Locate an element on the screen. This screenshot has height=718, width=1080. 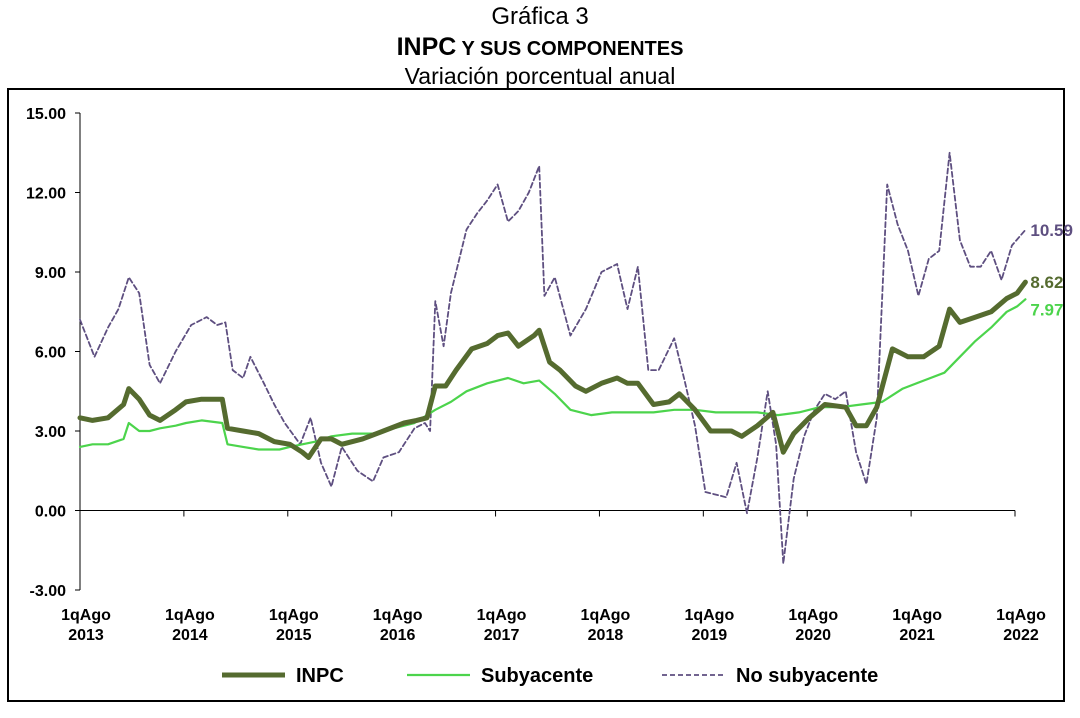
y-tick-label: 6.00 is located at coordinates (50, 353).